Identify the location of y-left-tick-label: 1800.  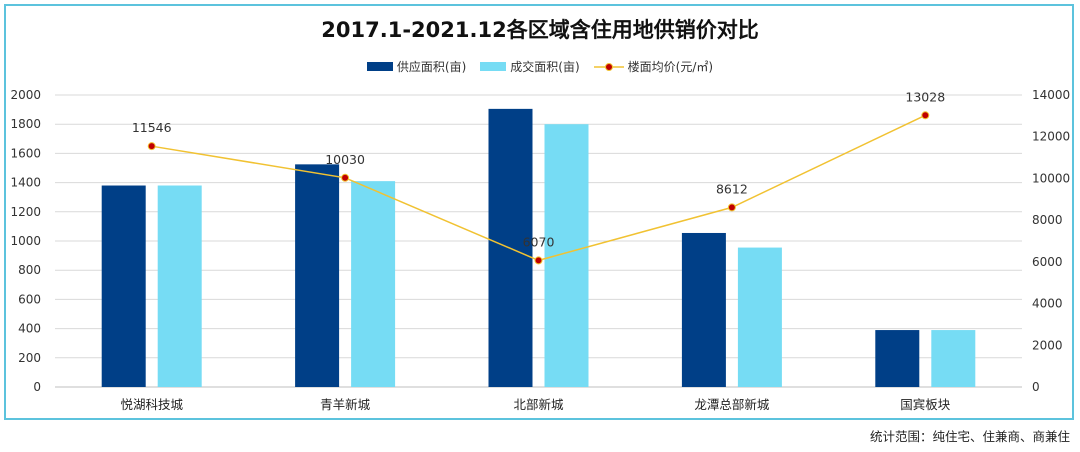
(25, 124).